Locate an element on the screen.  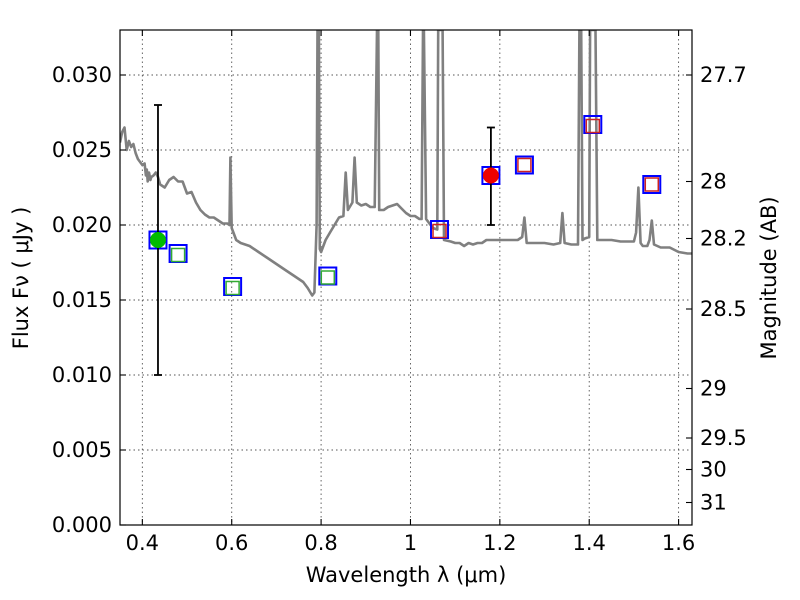
right-tick-label: 28.2 is located at coordinates (723, 239).